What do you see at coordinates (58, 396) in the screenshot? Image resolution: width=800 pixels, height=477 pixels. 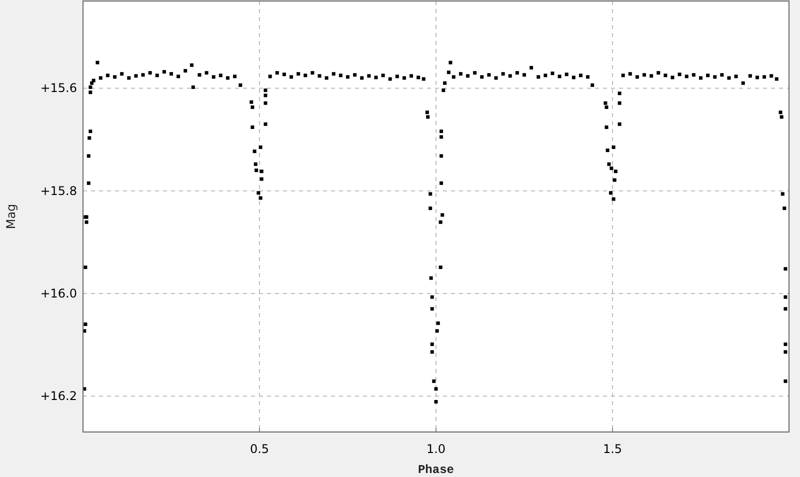 I see `y-tick-label: +16.2` at bounding box center [58, 396].